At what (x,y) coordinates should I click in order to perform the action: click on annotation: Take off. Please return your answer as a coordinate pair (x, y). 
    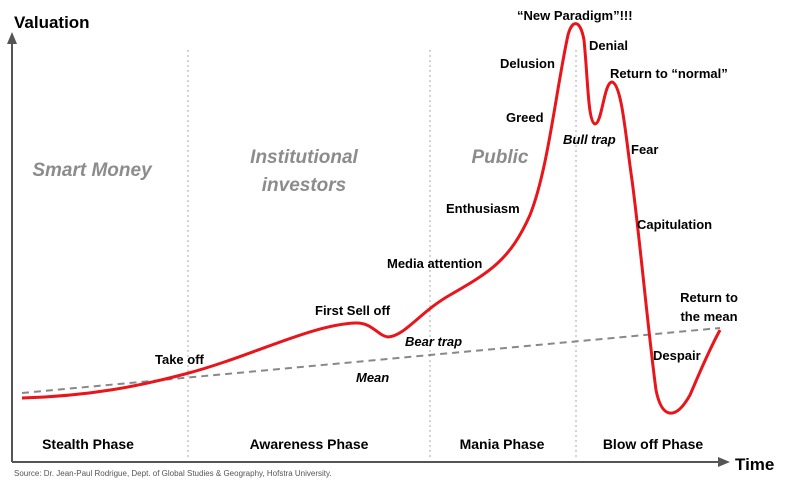
    Looking at the image, I should click on (180, 359).